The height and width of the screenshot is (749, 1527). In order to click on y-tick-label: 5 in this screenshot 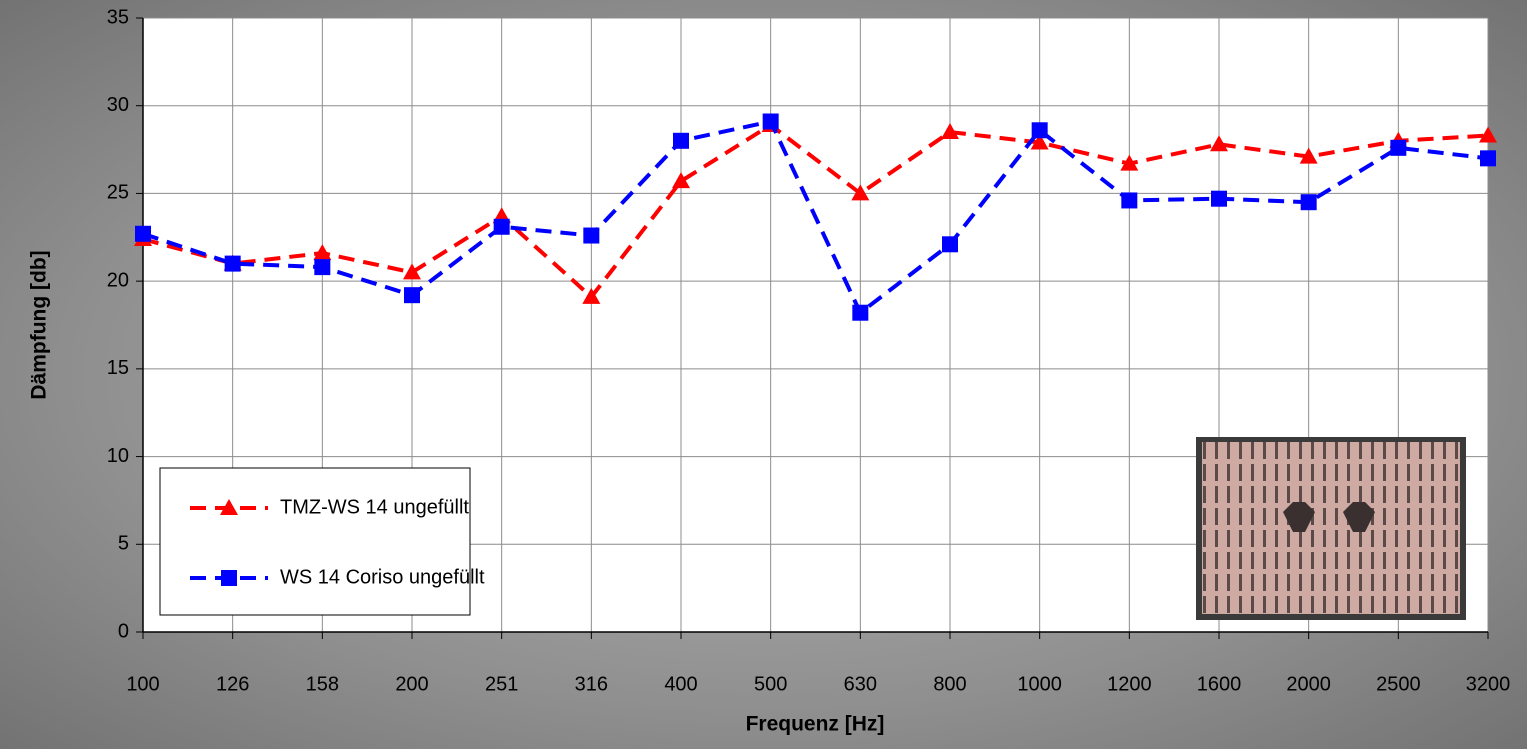, I will do `click(123, 544)`.